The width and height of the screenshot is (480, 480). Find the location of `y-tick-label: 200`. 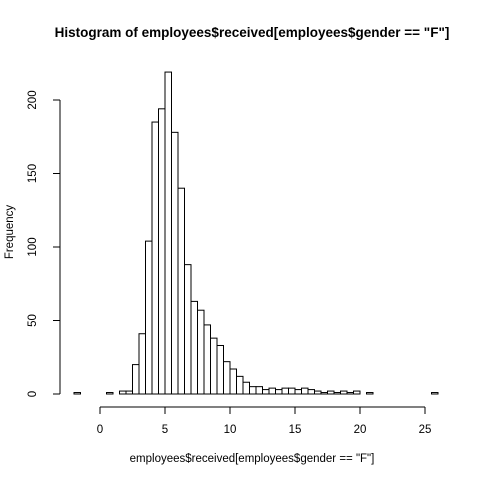

y-tick-label: 200 is located at coordinates (33, 99).